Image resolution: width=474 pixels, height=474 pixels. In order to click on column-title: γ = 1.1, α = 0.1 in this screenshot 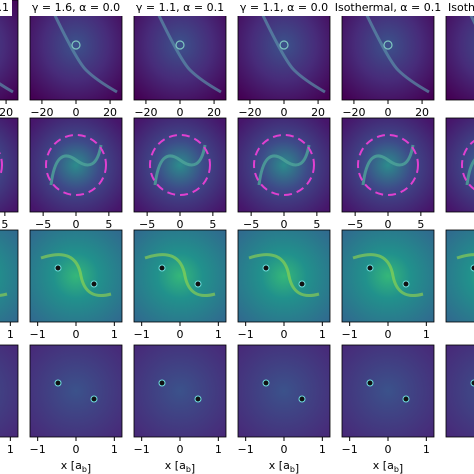, I will do `click(180, 7)`.